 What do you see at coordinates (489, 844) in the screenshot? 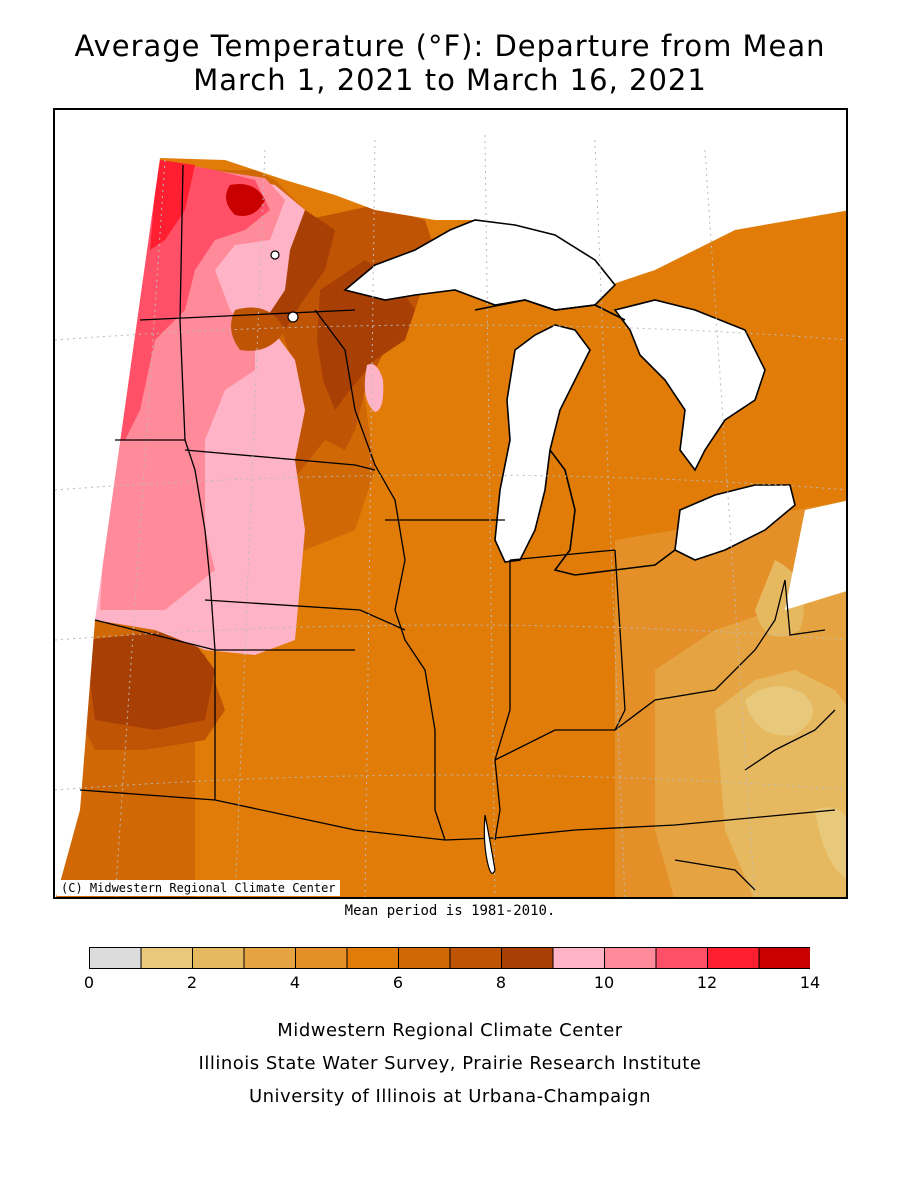
I see `kentucky-lake` at bounding box center [489, 844].